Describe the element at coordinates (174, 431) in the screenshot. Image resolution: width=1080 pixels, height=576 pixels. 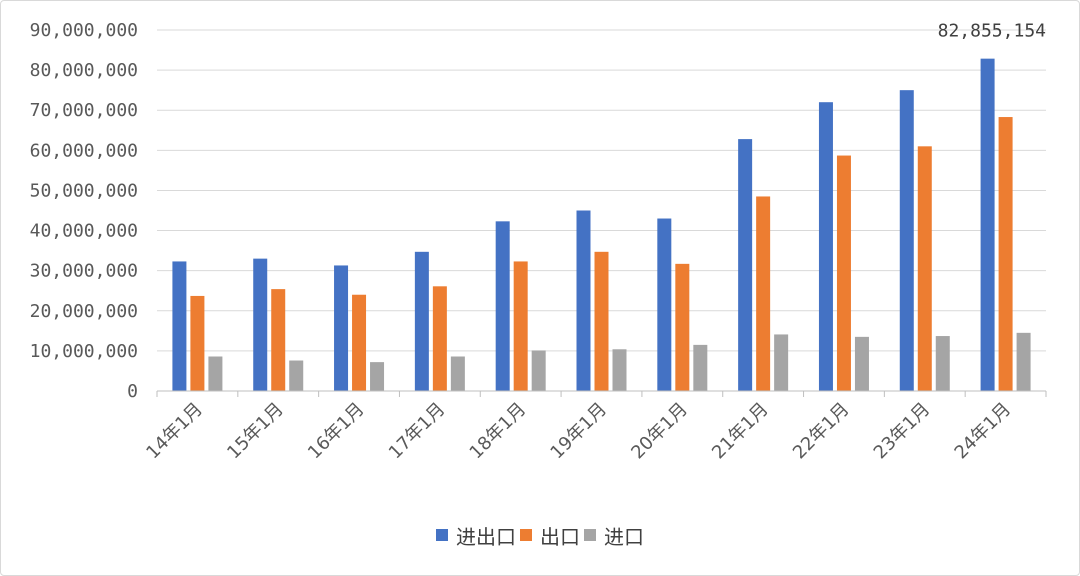
I see `x-tick-label: 14年1月` at that location.